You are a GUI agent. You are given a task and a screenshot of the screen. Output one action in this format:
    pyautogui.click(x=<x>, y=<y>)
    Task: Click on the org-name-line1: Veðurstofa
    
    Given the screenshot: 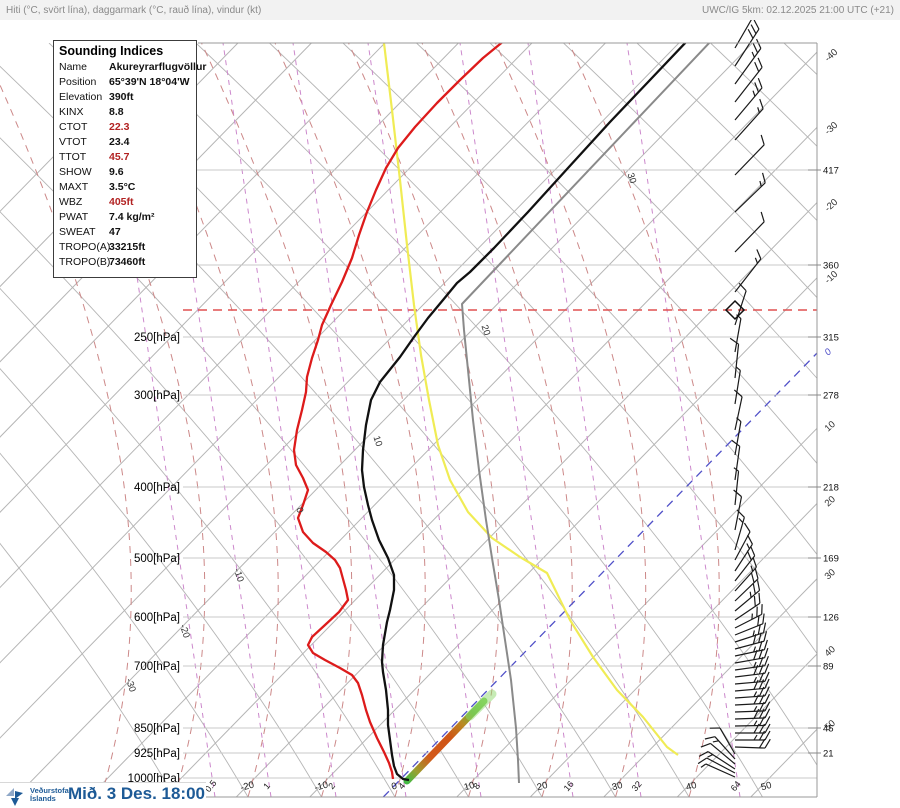 What is the action you would take?
    pyautogui.click(x=49, y=790)
    